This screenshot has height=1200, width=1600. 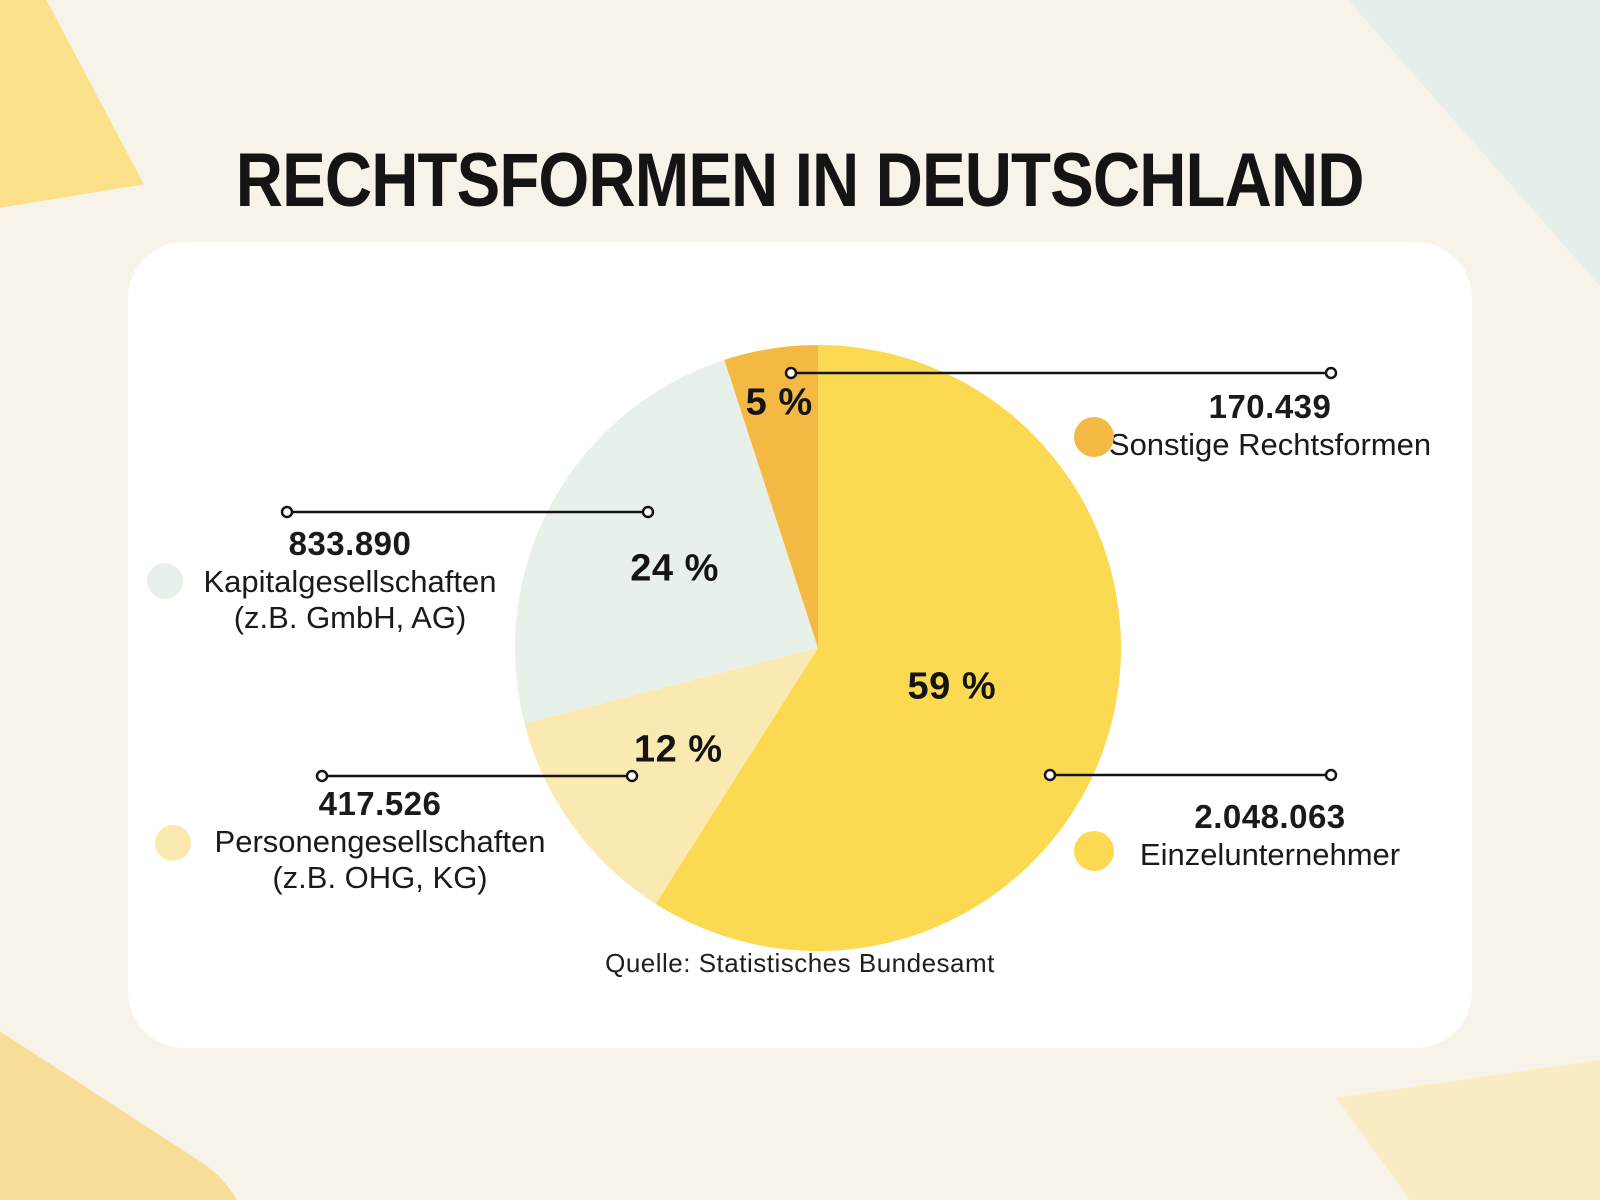 I want to click on label-personengesellschaften: Personengesellschaften, so click(x=380, y=841).